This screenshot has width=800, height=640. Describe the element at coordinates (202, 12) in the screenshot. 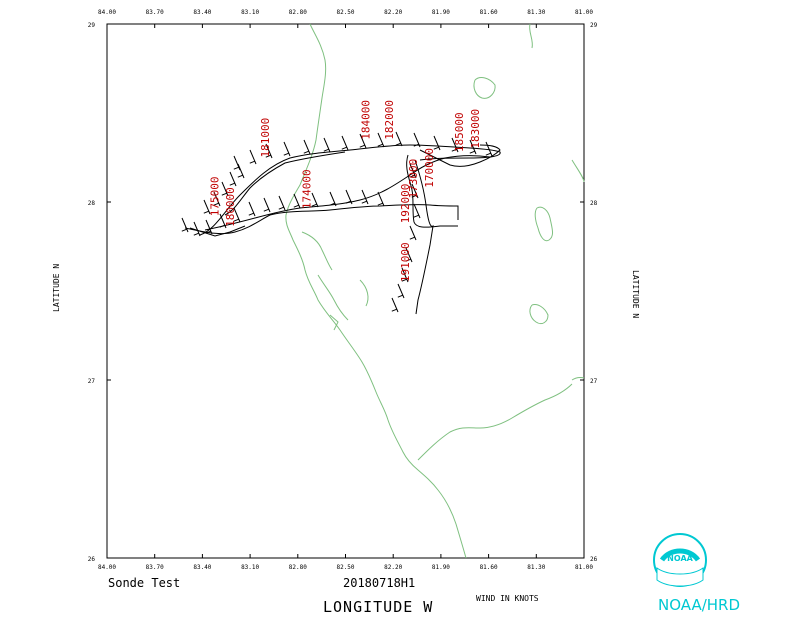

I see `lon-tick-label-top: 83.40` at that location.